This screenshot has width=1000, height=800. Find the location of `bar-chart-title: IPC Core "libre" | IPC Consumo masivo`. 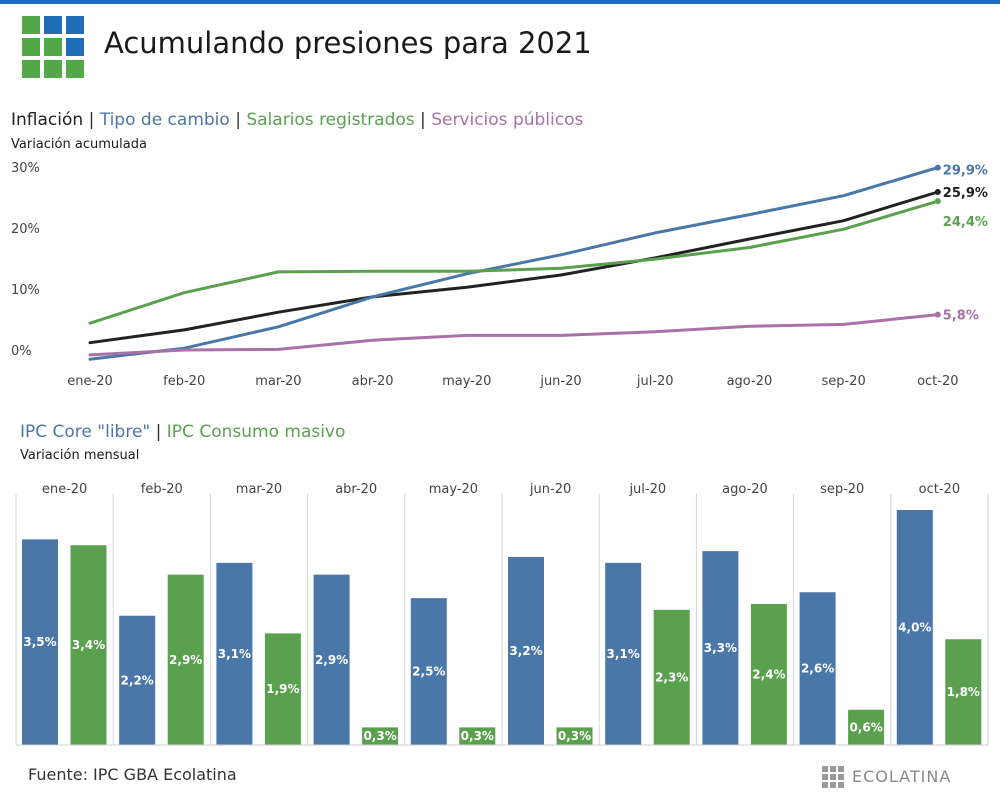

bar-chart-title: IPC Core "libre" | IPC Consumo masivo is located at coordinates (182, 432).